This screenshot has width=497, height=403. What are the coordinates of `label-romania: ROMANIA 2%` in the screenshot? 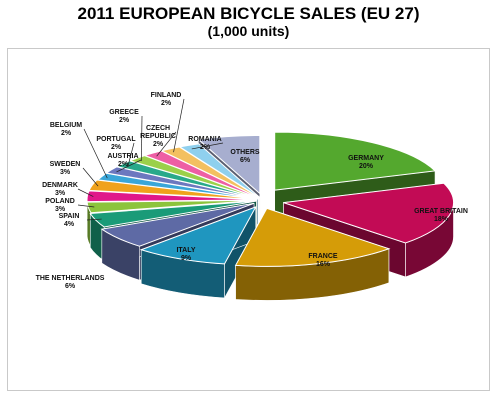 It's located at (204, 143).